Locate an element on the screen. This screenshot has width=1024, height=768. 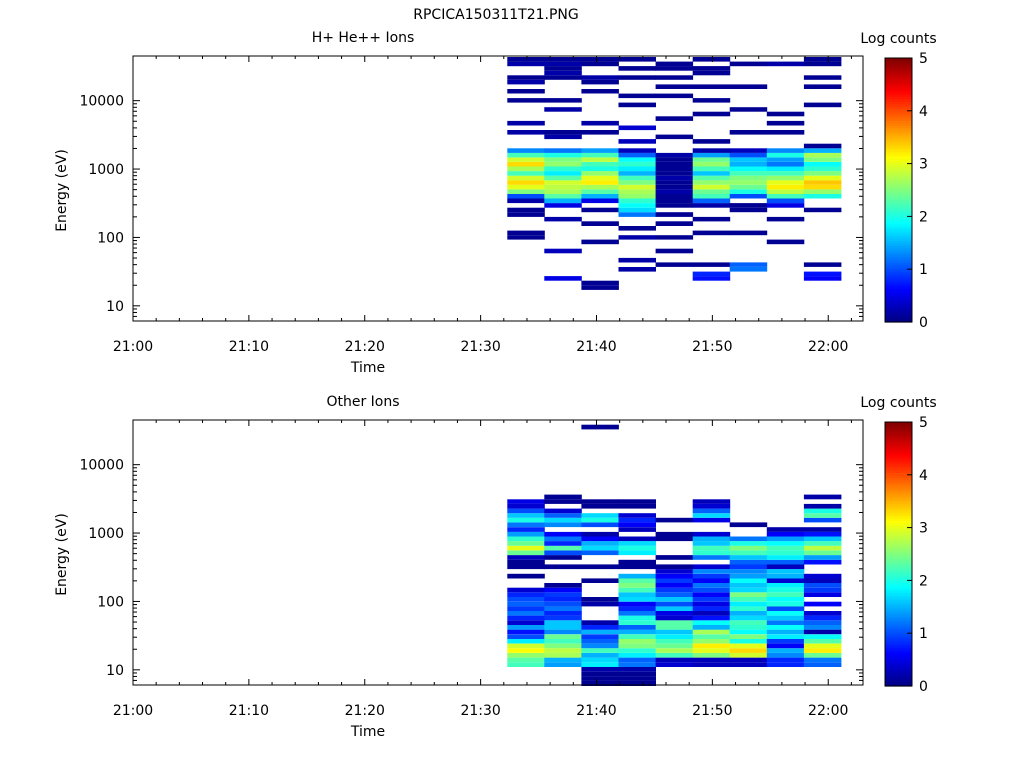
y-tick-label: 1000 is located at coordinates (106, 170).